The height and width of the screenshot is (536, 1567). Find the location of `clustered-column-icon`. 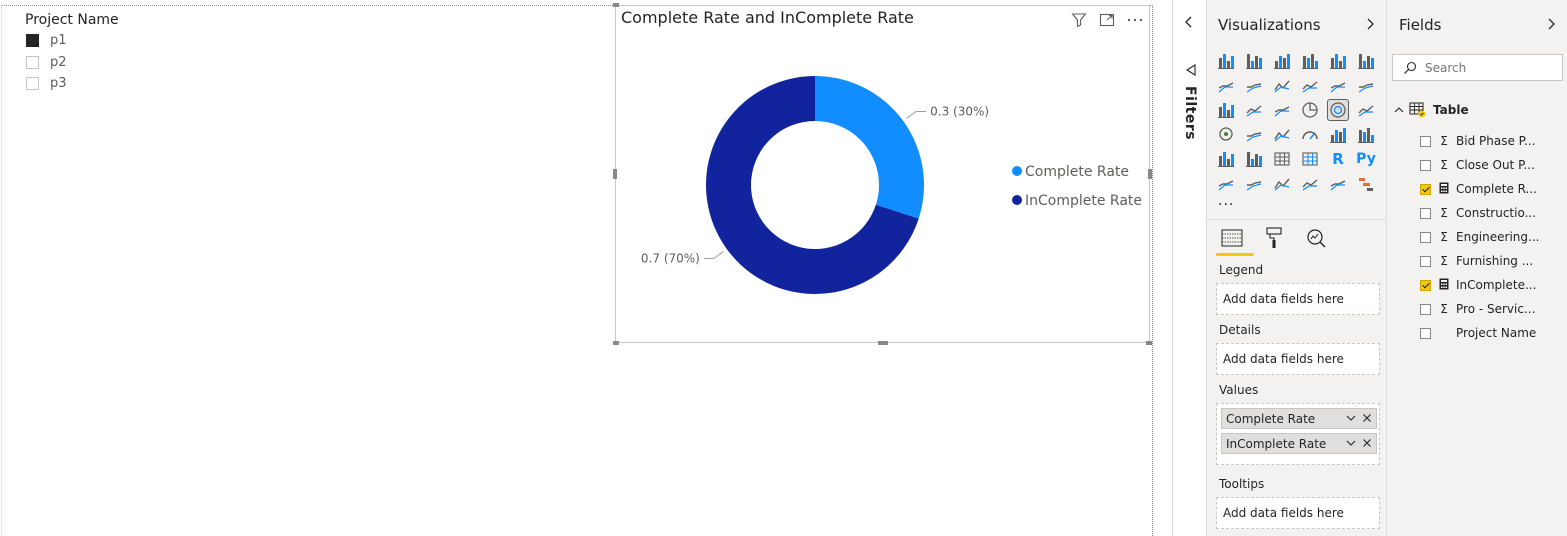

clustered-column-icon is located at coordinates (1310, 61).